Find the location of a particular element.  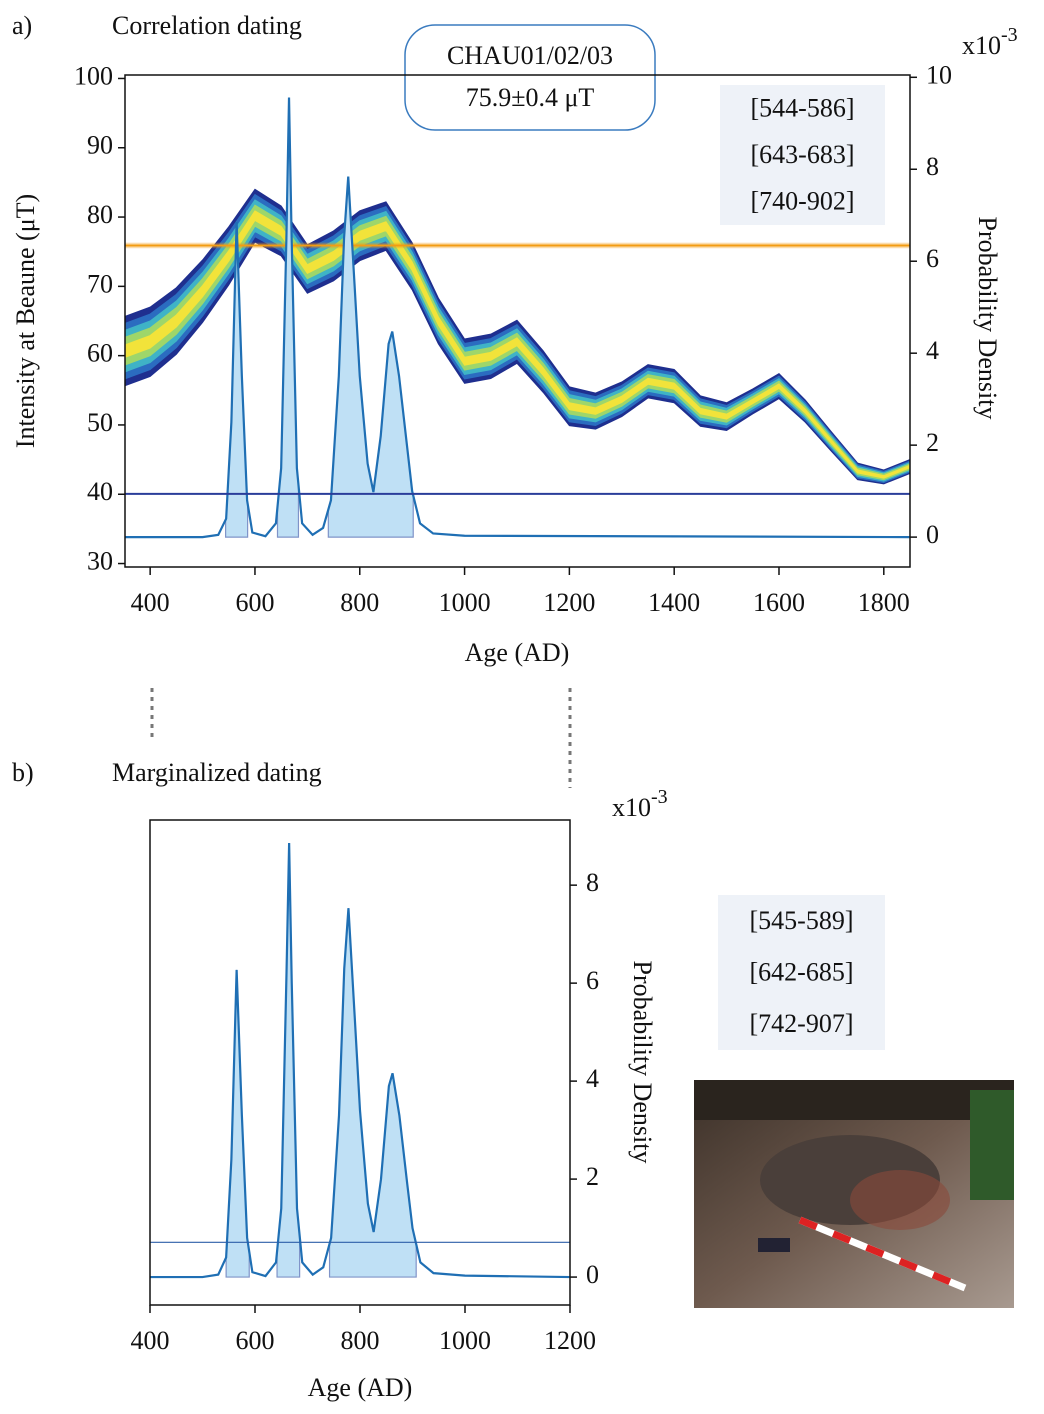

y-tick-label: 90 is located at coordinates (100, 145).